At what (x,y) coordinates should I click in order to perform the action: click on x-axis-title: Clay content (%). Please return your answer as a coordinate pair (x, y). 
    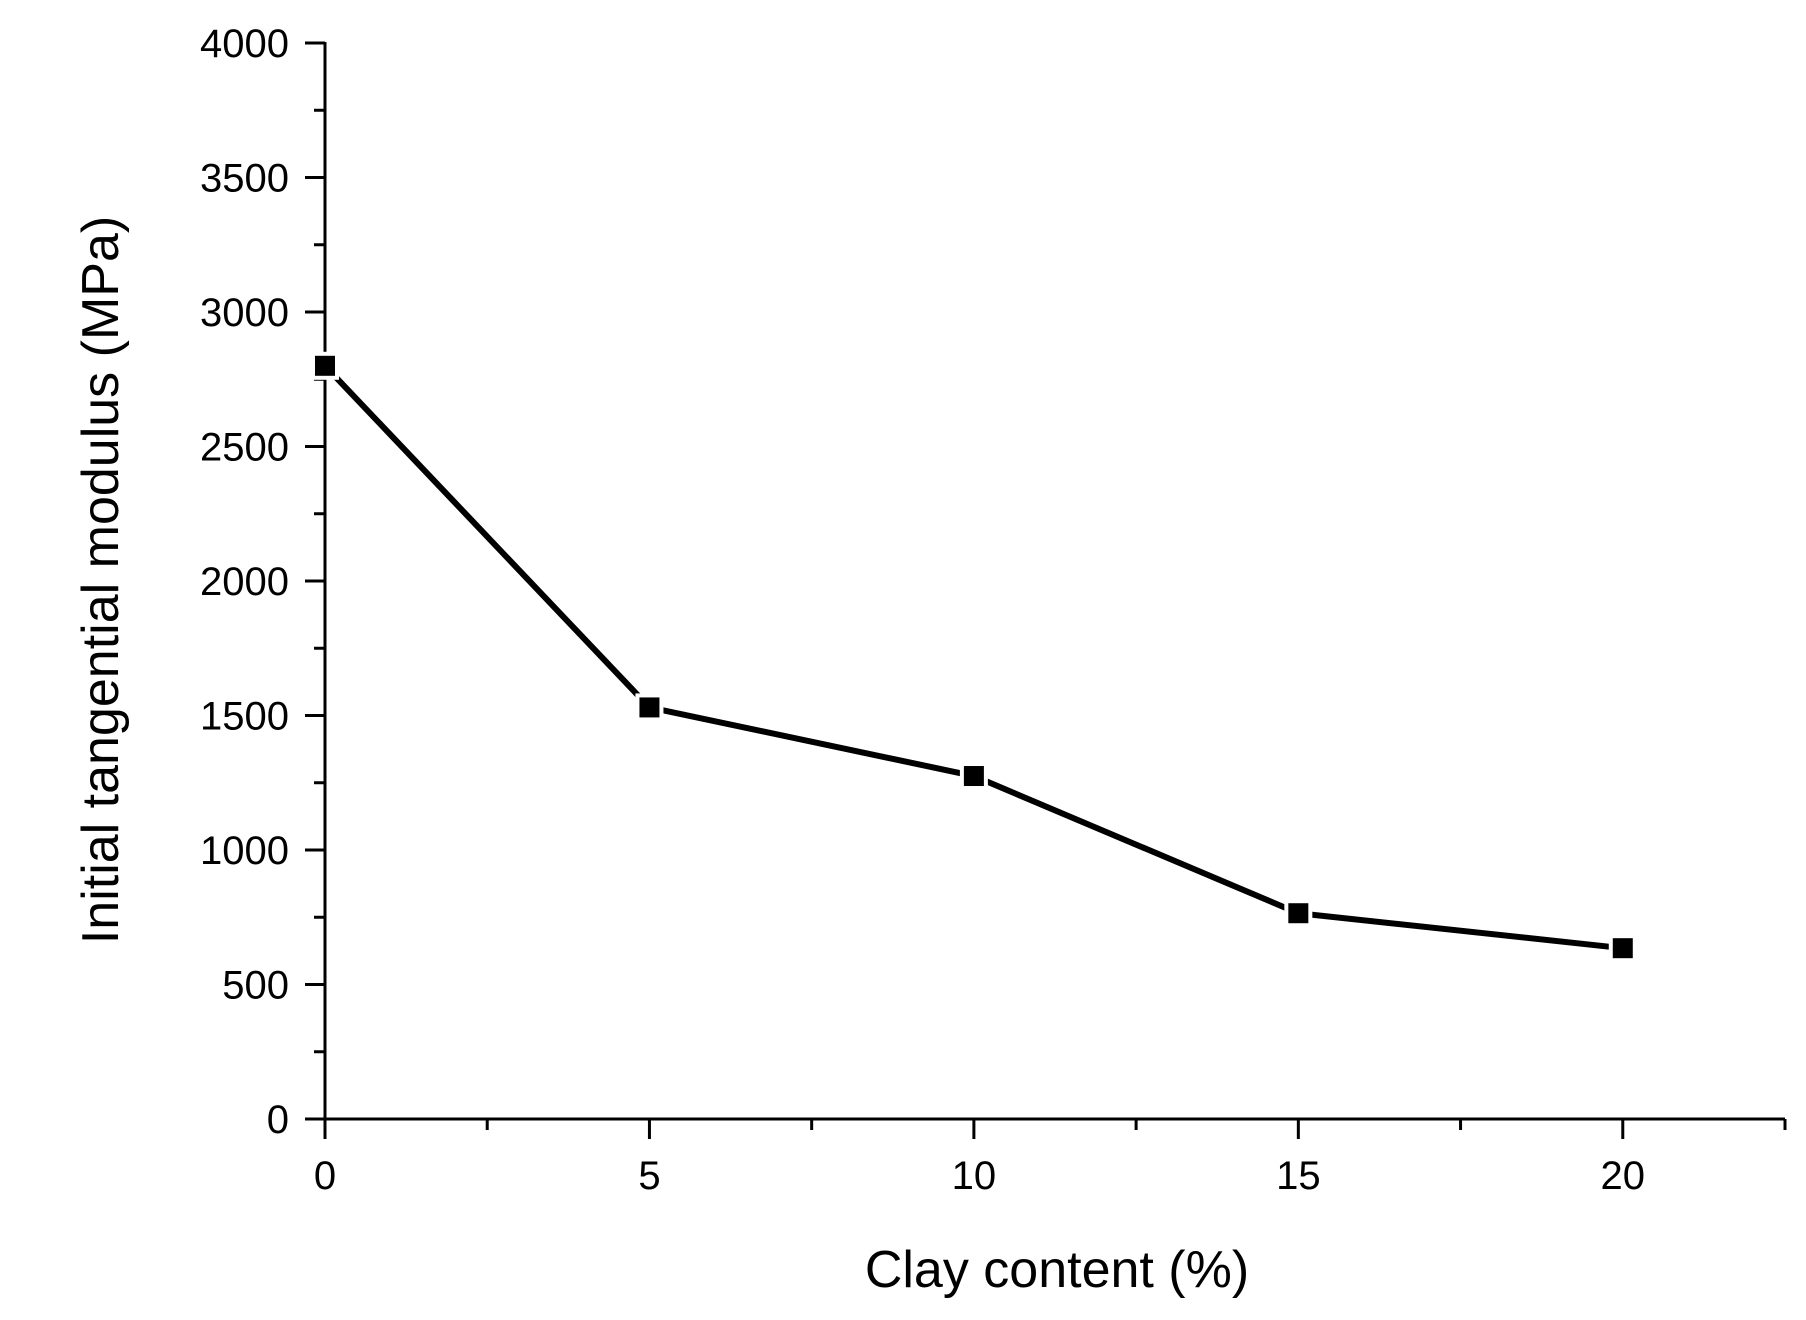
    Looking at the image, I should click on (1057, 1270).